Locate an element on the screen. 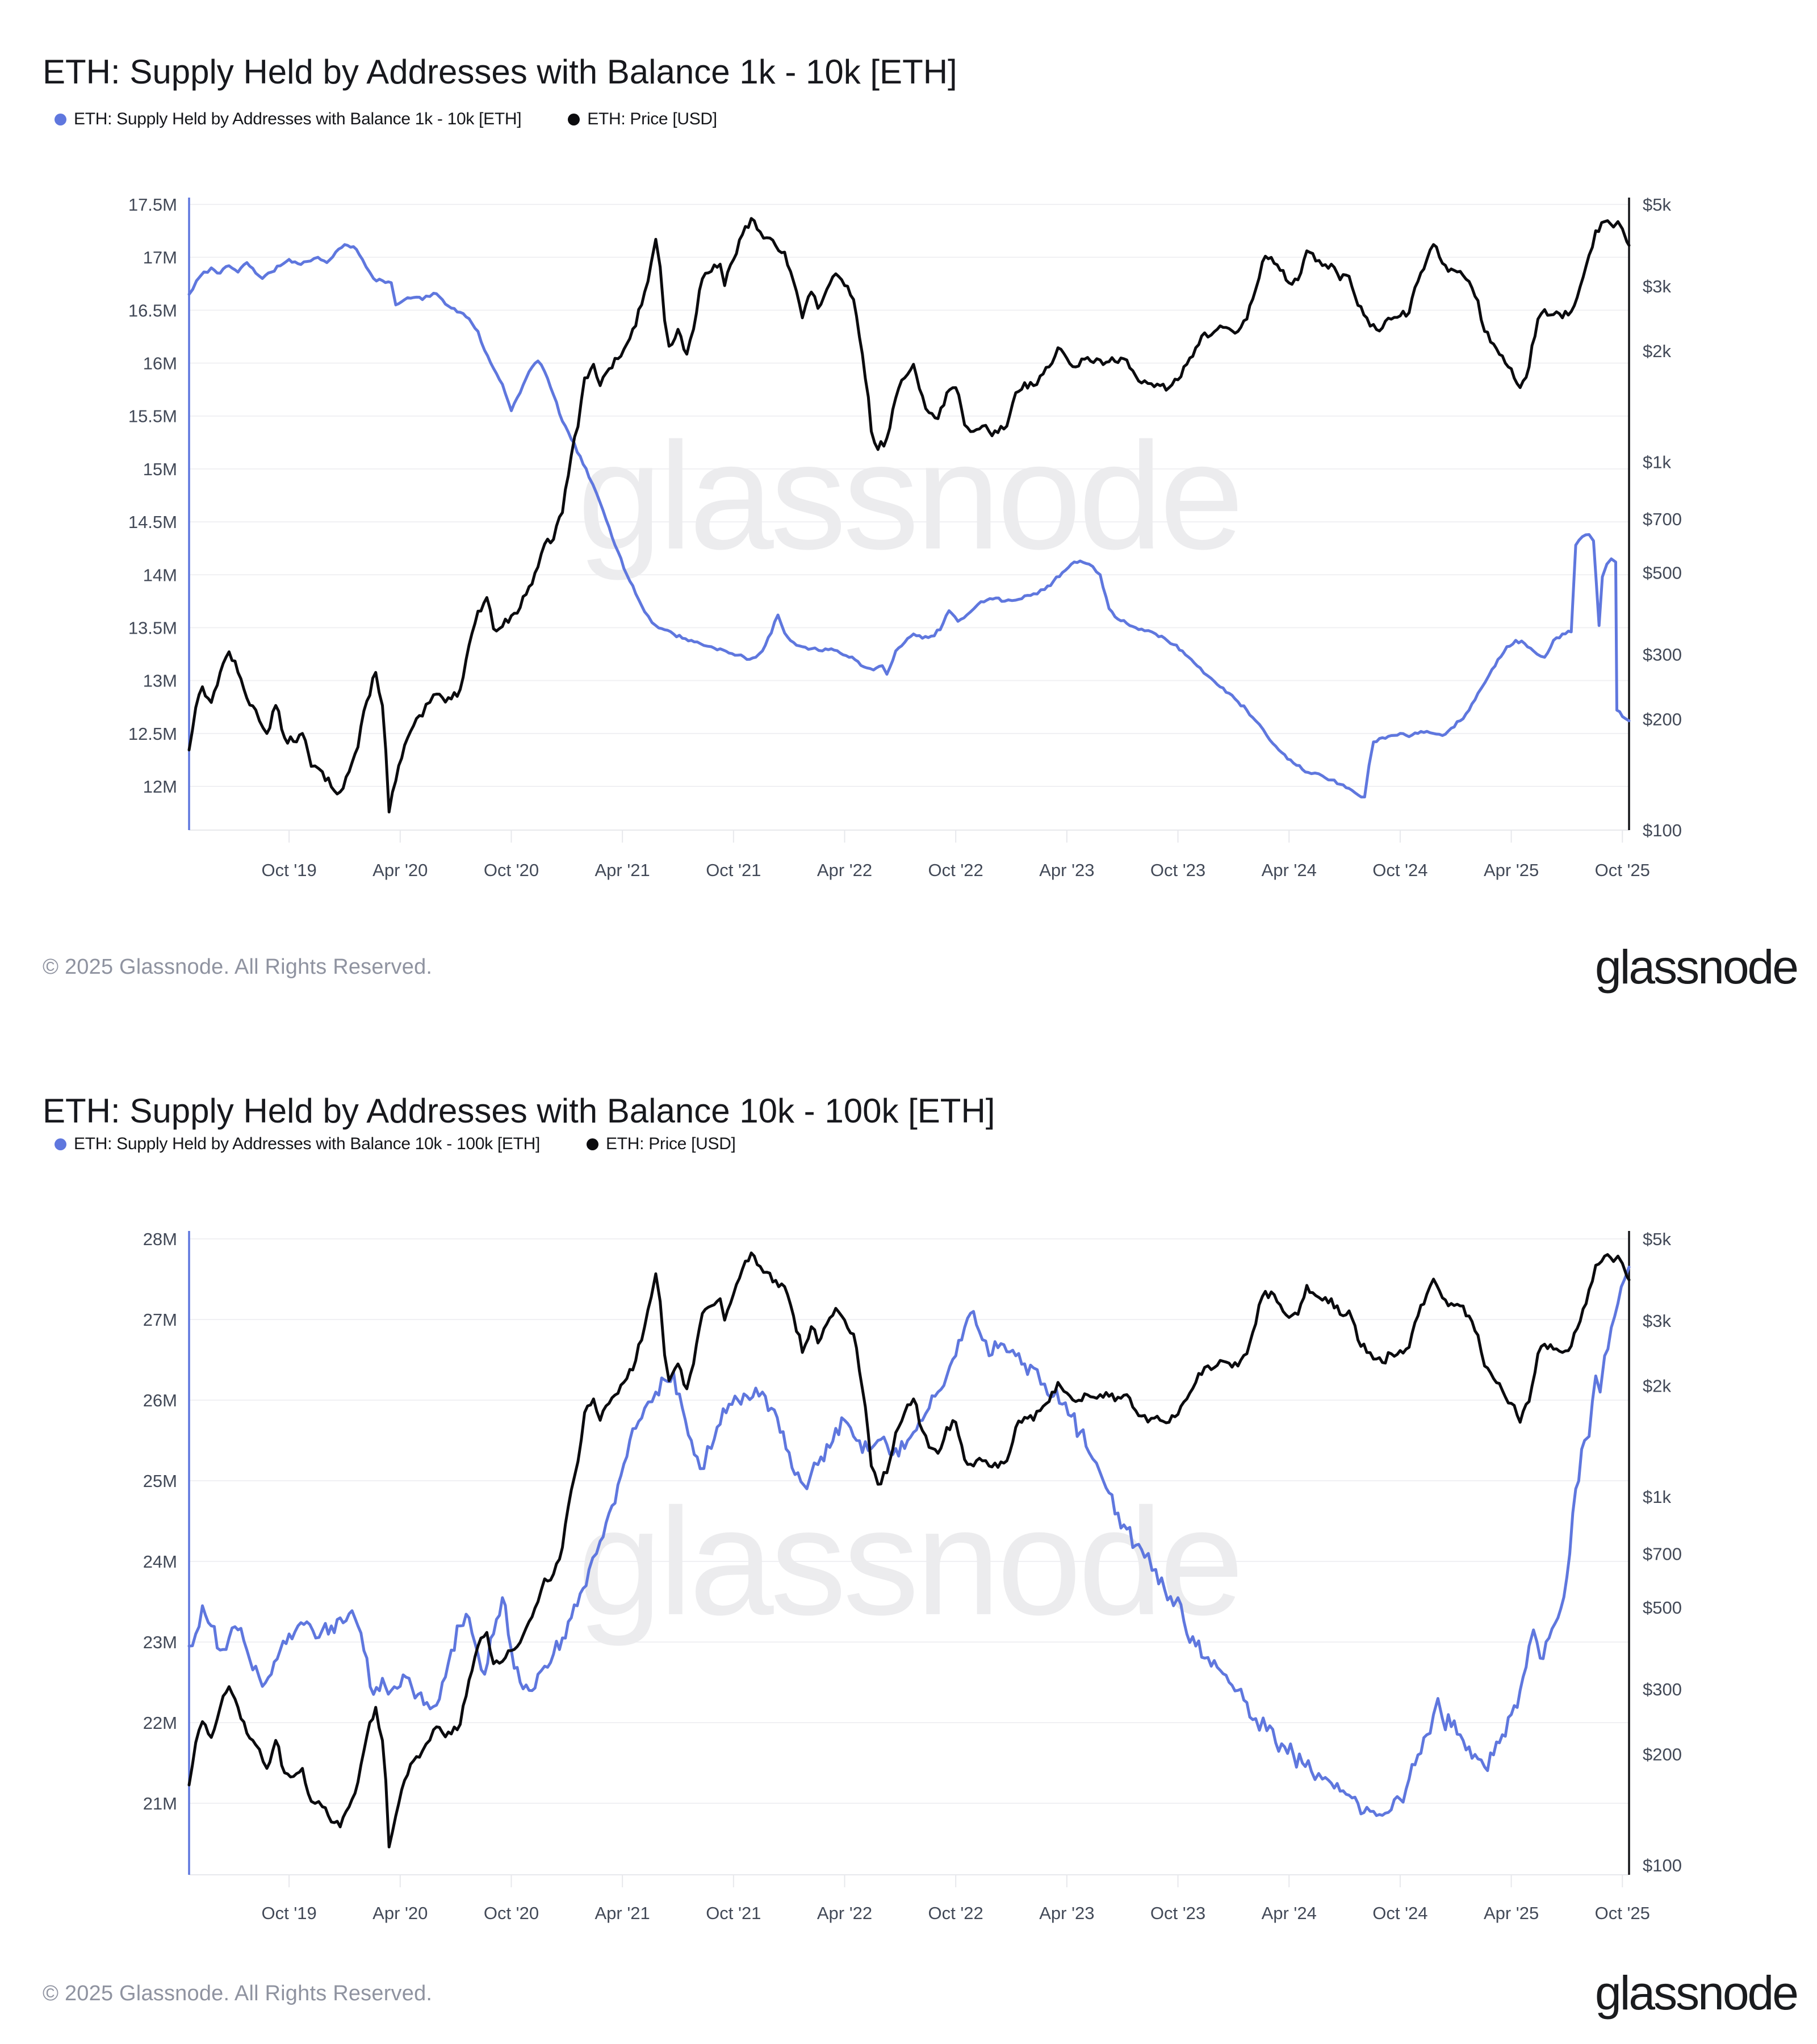 The height and width of the screenshot is (2044, 1817). left-axis-label: 16.5M is located at coordinates (152, 310).